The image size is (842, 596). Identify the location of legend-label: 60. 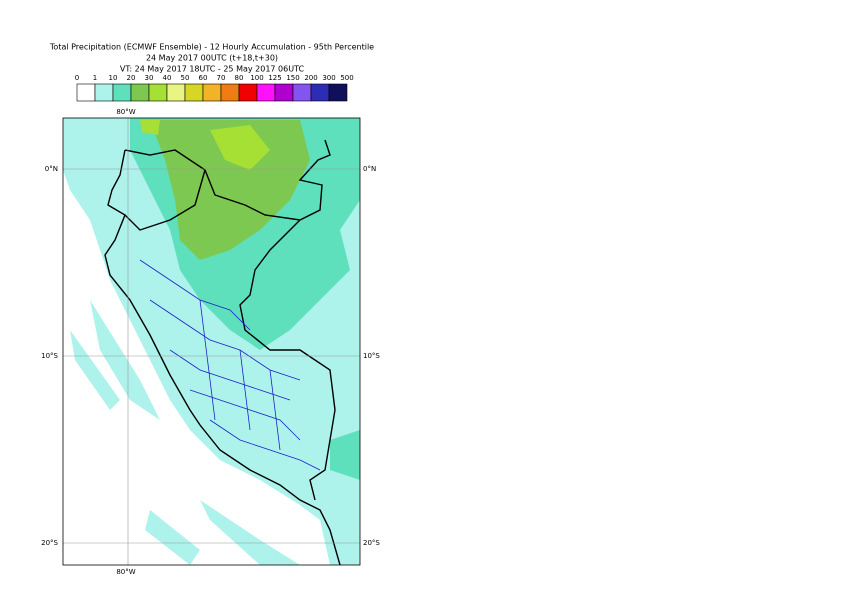
(203, 78).